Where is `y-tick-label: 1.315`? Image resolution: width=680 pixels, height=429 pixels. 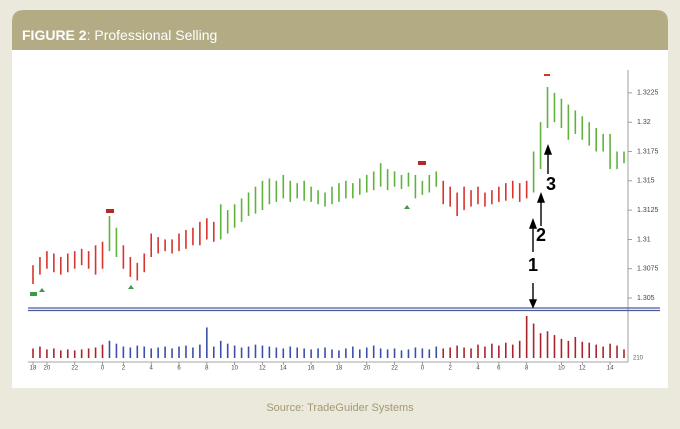
y-tick-label: 1.315 is located at coordinates (646, 181).